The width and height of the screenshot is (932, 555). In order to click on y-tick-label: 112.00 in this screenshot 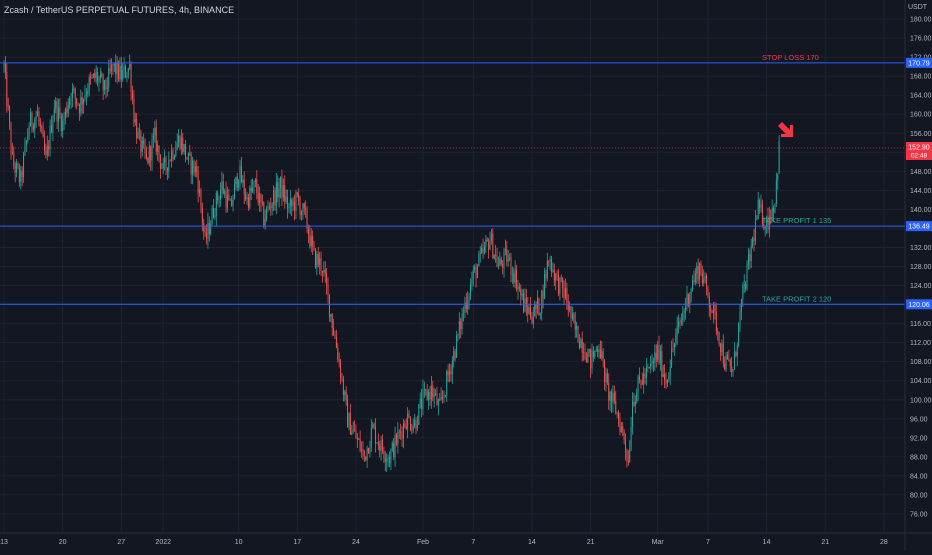, I will do `click(920, 343)`.